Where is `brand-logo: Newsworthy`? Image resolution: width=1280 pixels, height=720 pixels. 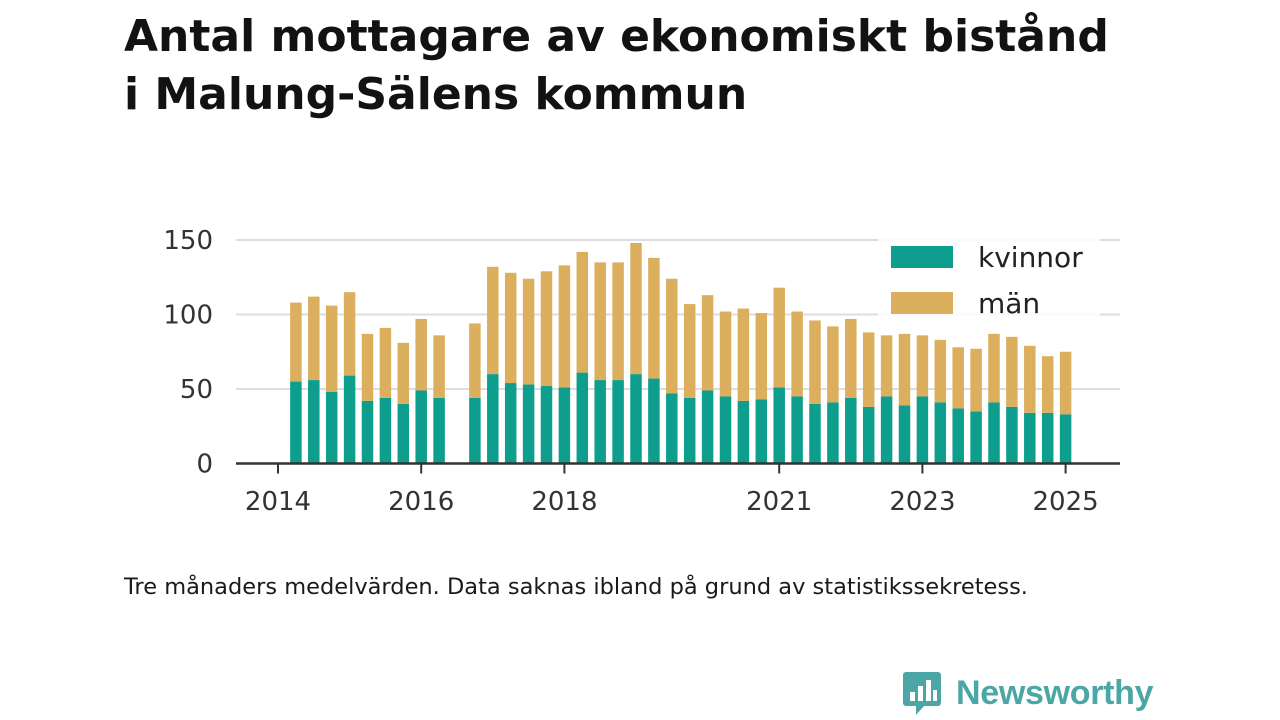
brand-logo: Newsworthy is located at coordinates (1028, 693).